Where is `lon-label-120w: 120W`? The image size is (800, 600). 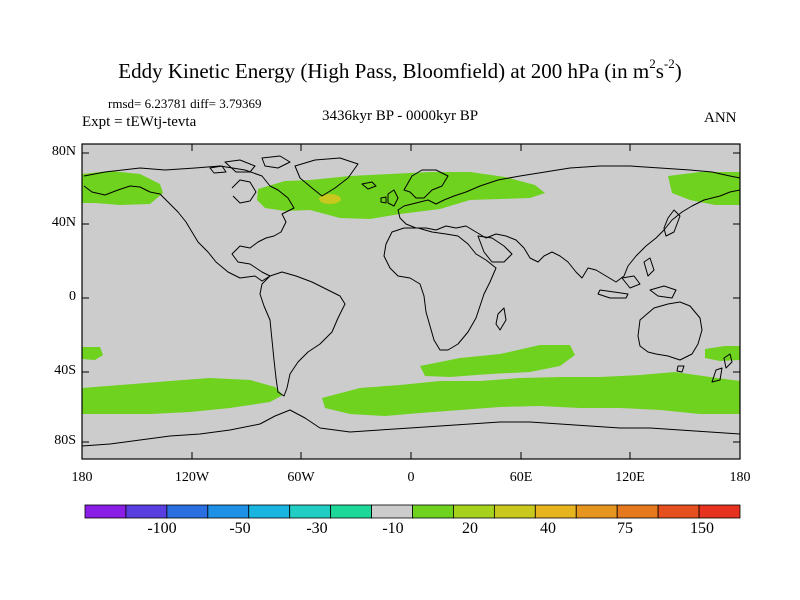 lon-label-120w: 120W is located at coordinates (192, 477).